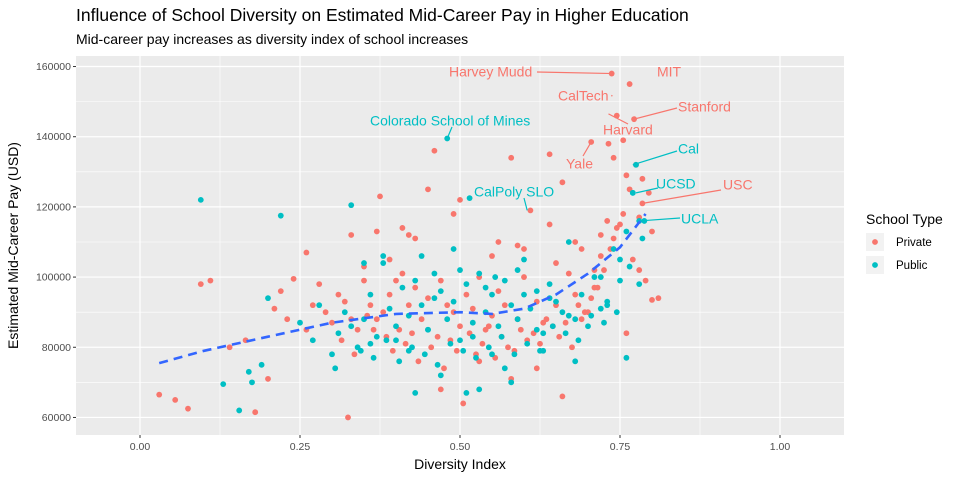 Image resolution: width=960 pixels, height=480 pixels. What do you see at coordinates (514, 192) in the screenshot?
I see `annotation-label-calpoly-slo: CalPoly SLO` at bounding box center [514, 192].